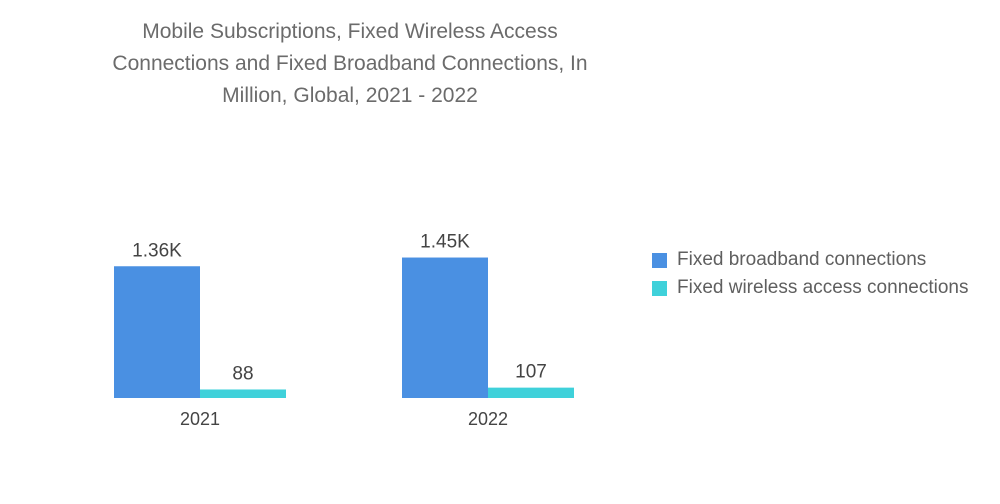  I want to click on chart-title-line-3: Million, Global, 2021 - 2022, so click(350, 95).